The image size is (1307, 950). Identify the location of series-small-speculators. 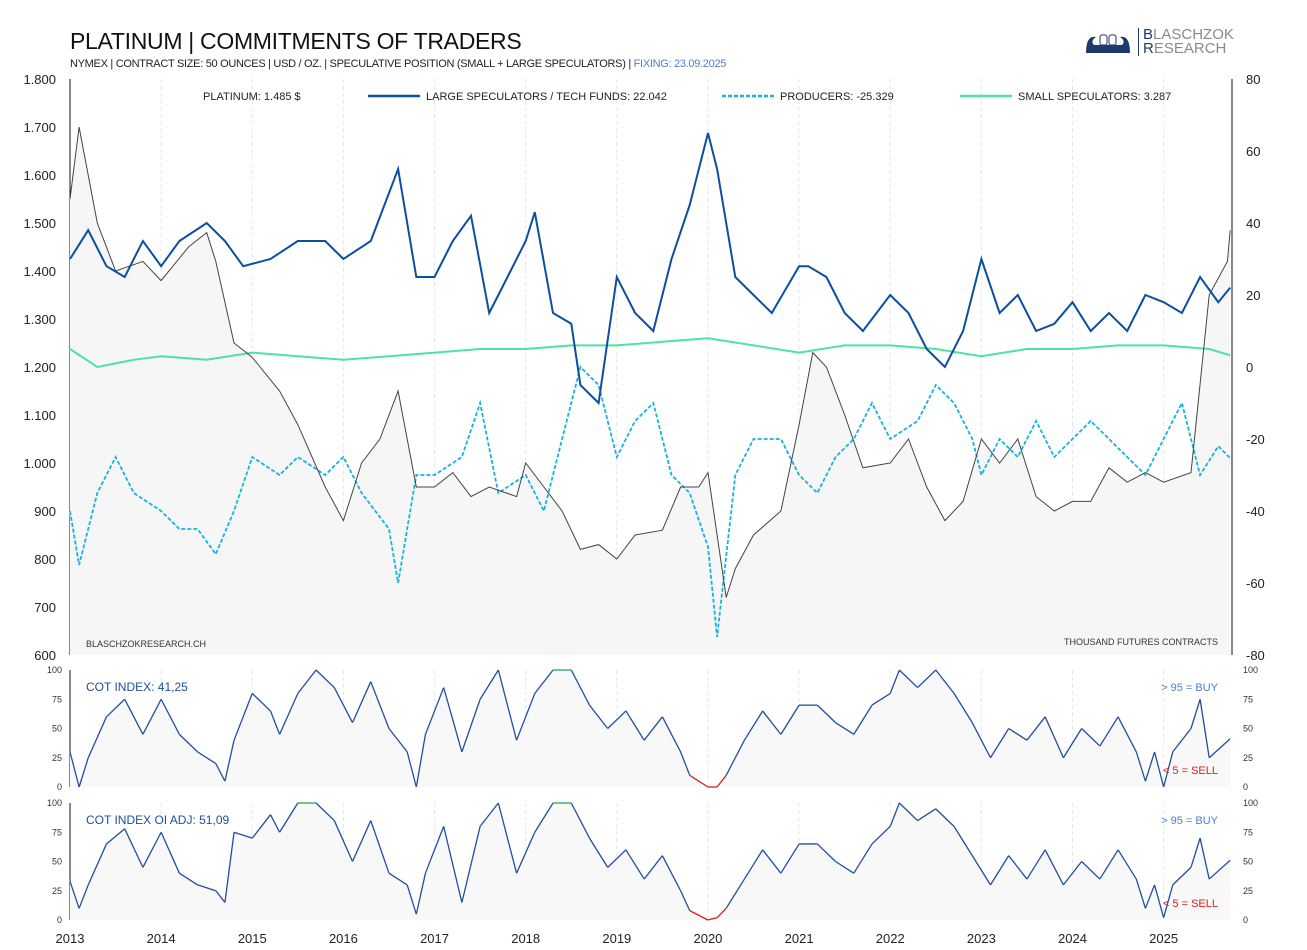
(650, 353).